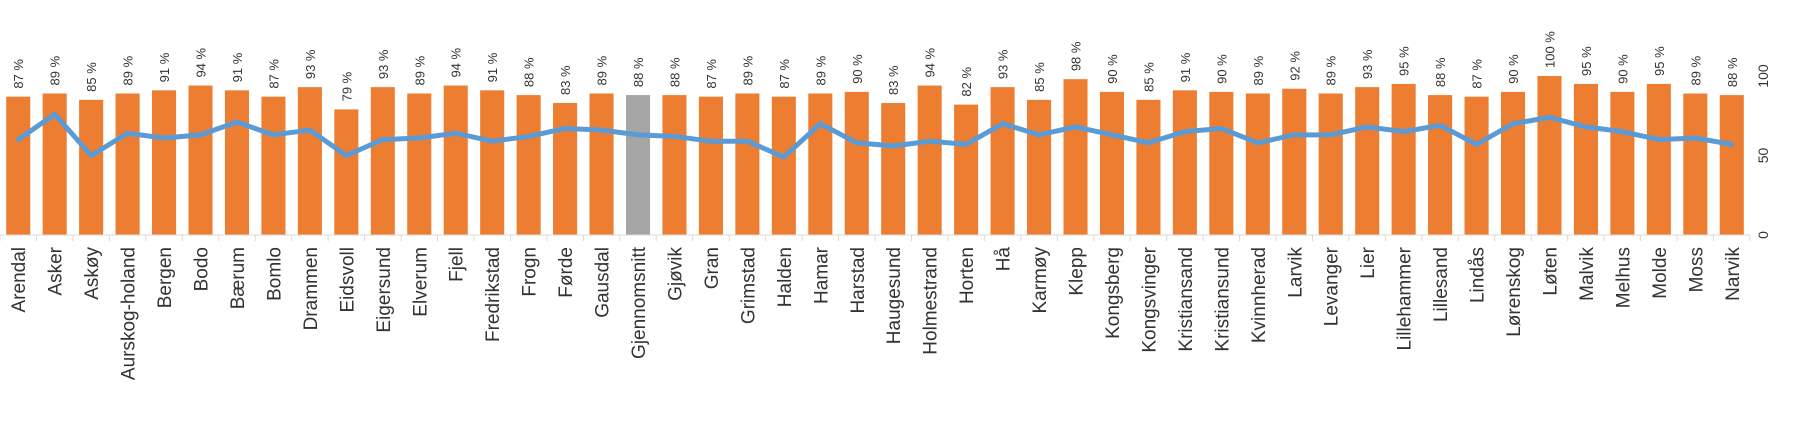 This screenshot has width=1793, height=432. I want to click on data-label: 100 %, so click(1549, 49).